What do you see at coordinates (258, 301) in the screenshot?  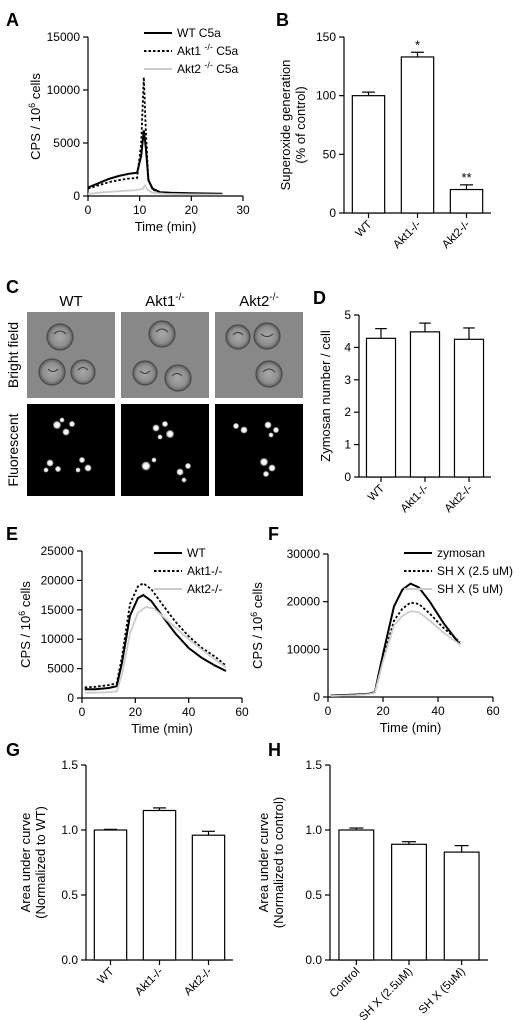 I see `micrograph-column-label-akt2: Akt2-/-` at bounding box center [258, 301].